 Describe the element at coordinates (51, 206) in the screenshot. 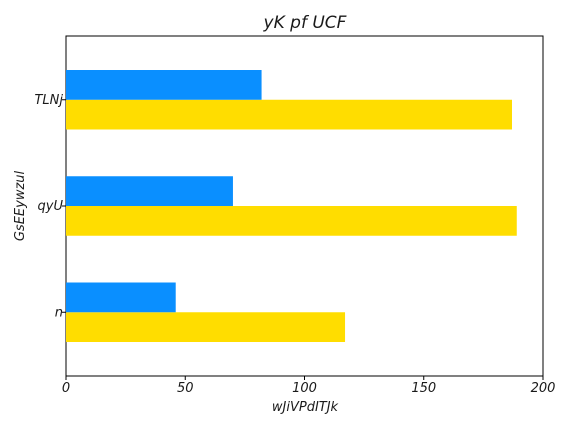

I see `y-tick-label: qyU` at that location.